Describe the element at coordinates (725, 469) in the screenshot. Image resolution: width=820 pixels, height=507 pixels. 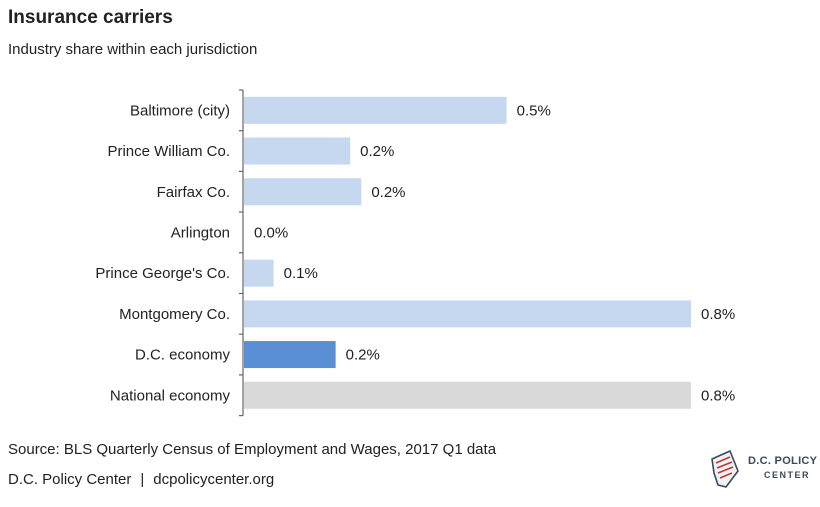
I see `dc-map-icon` at that location.